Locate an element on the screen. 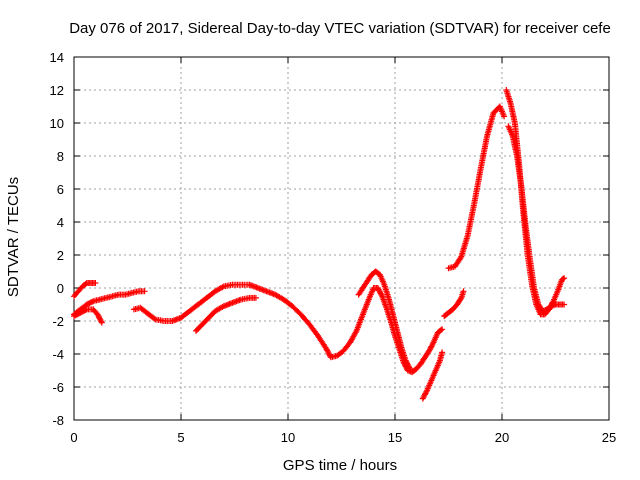 Image resolution: width=640 pixels, height=480 pixels. y-axis-label: SDTVAR / TECUs is located at coordinates (13, 237).